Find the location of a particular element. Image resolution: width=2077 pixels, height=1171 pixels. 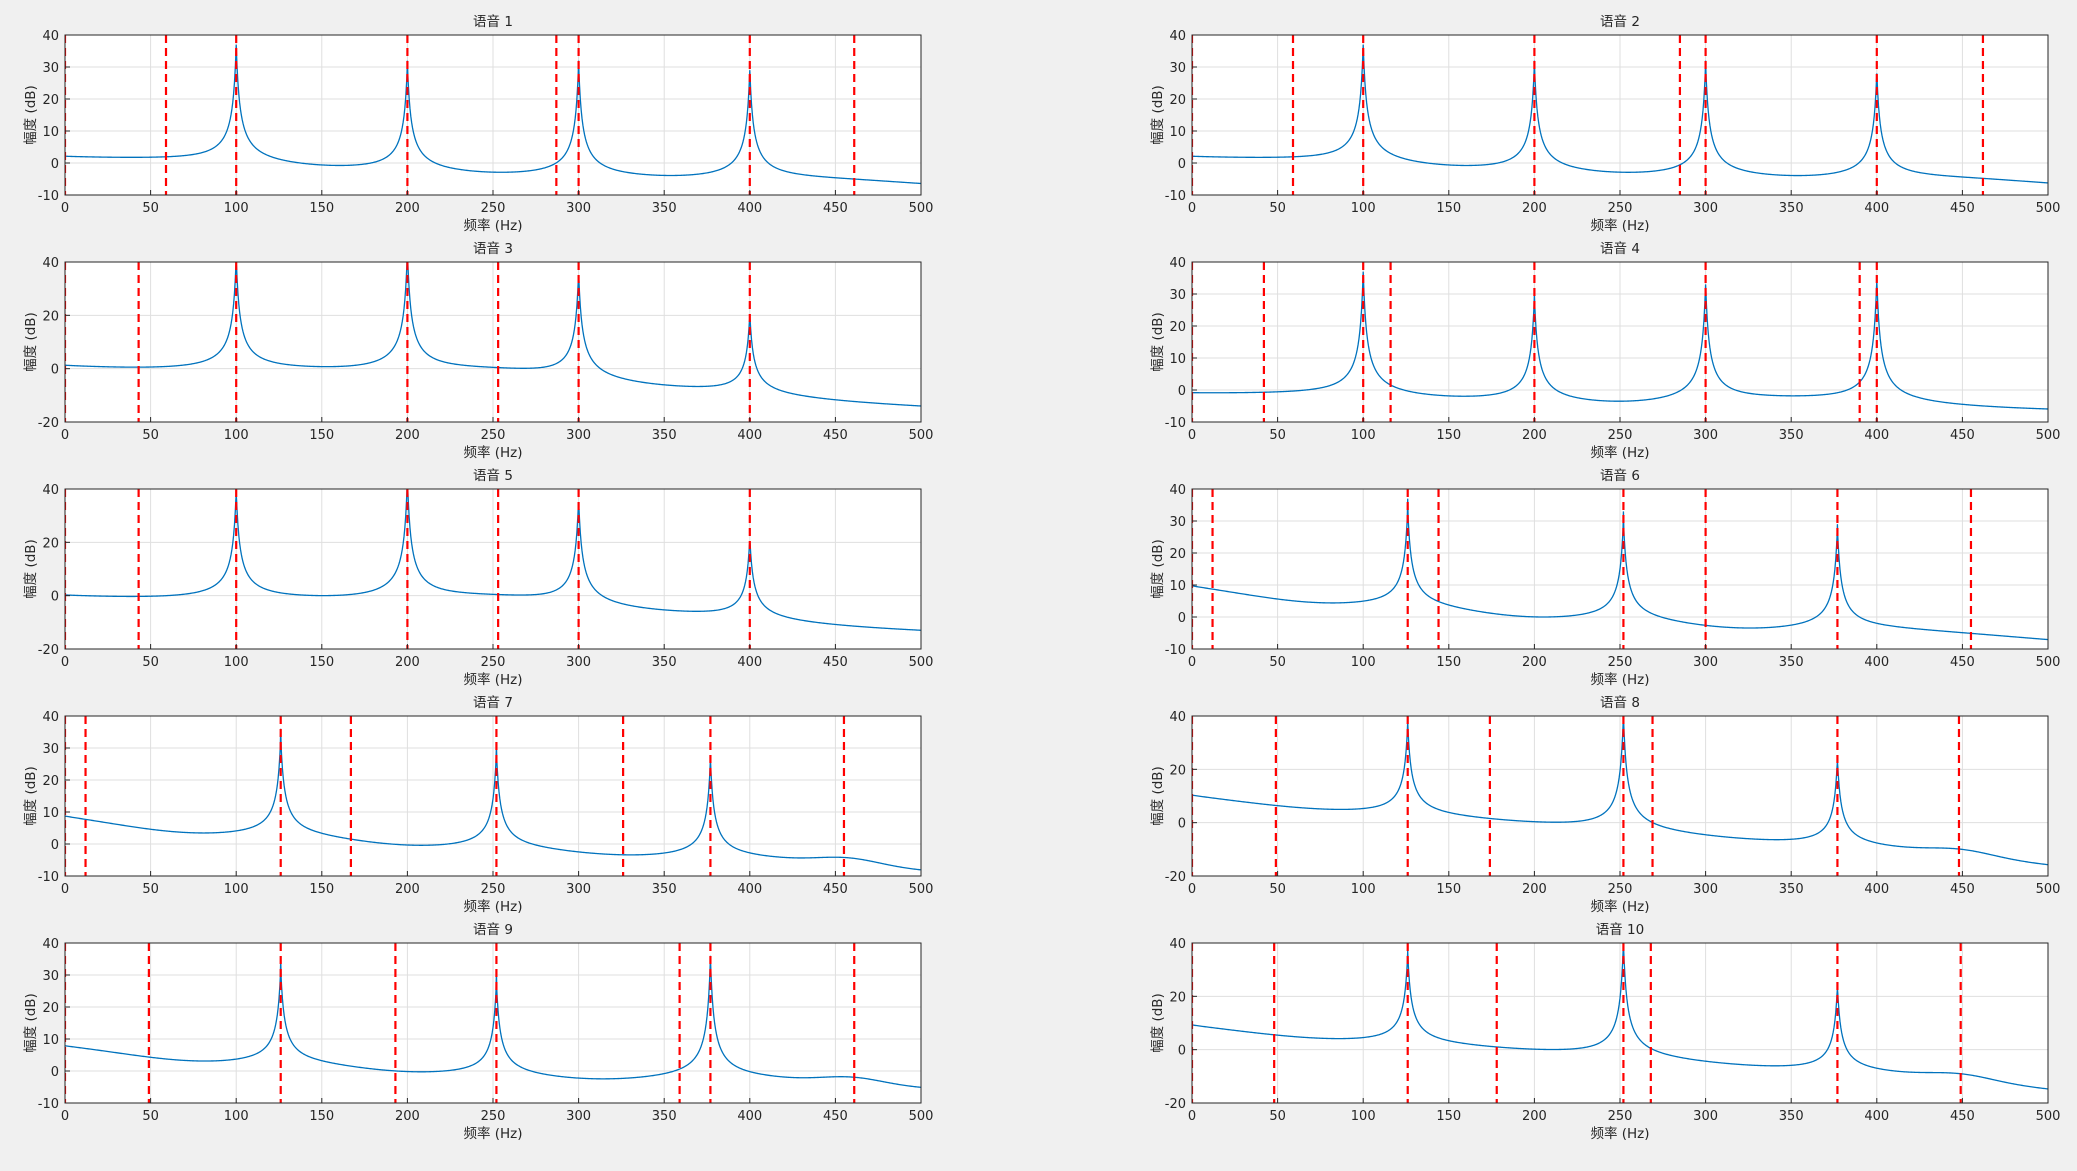

subplot-title: 语音 2 is located at coordinates (1620, 21).